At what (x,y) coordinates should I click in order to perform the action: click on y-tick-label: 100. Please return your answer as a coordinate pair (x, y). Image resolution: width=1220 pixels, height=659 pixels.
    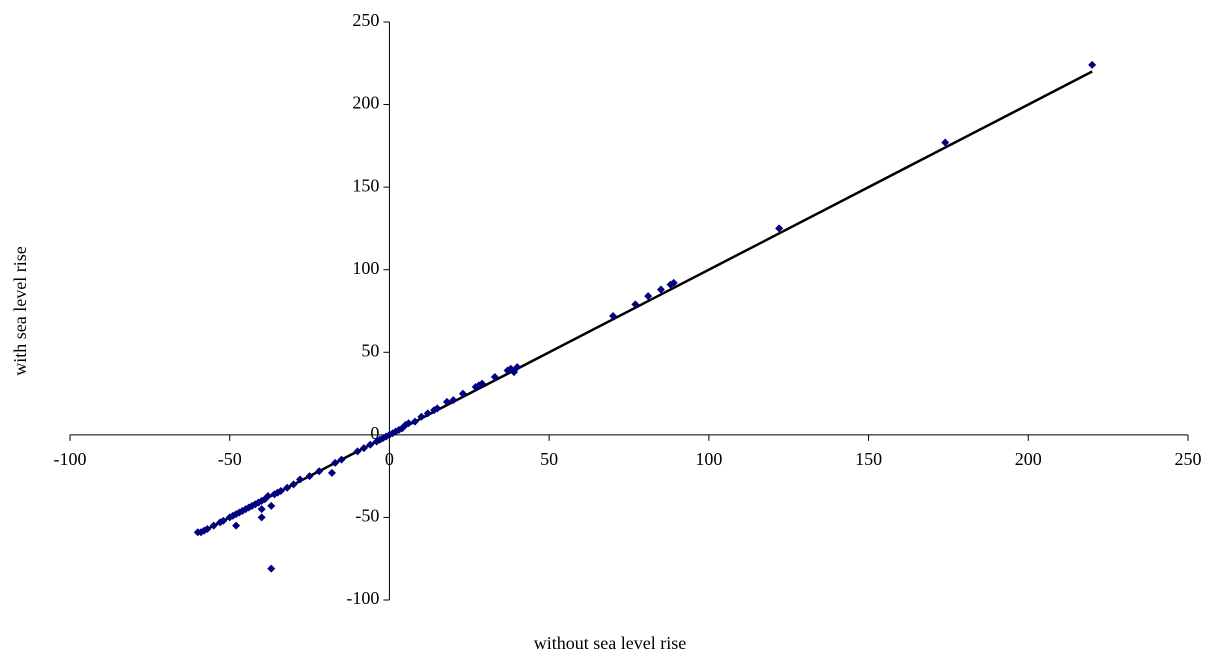
    Looking at the image, I should click on (365, 268).